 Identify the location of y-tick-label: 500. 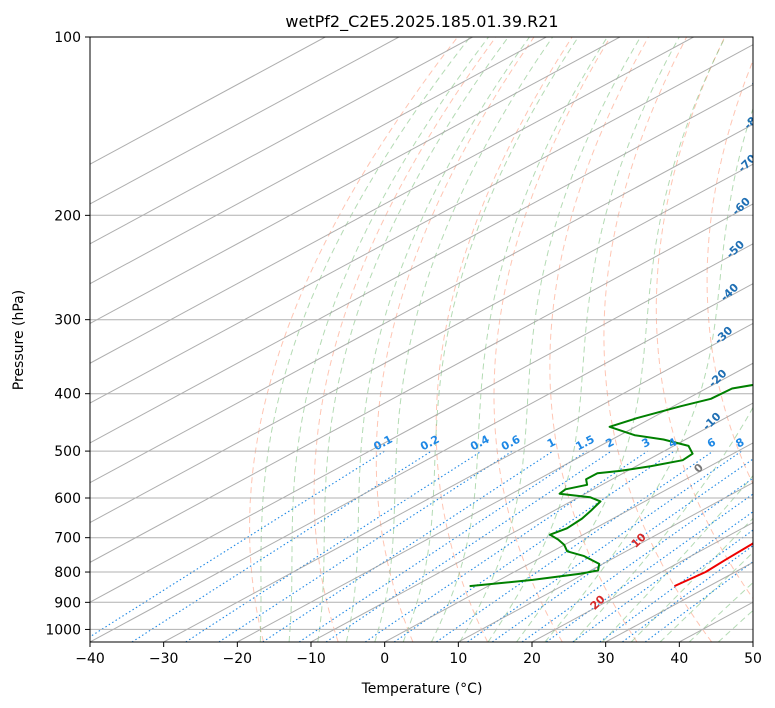
(67, 452).